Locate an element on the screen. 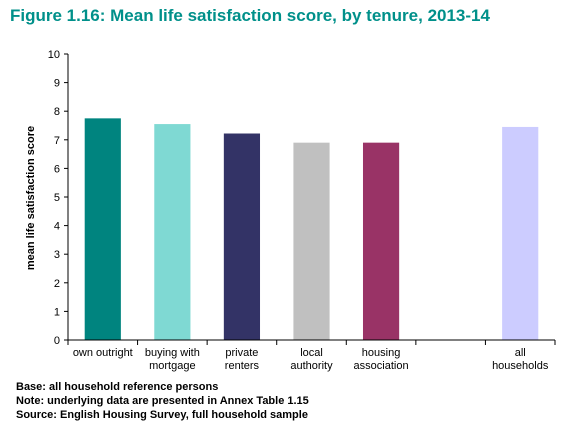 This screenshot has height=426, width=564. y-axis: 0 1 2 3 4 5 6 7 8 9 10 is located at coordinates (58, 198).